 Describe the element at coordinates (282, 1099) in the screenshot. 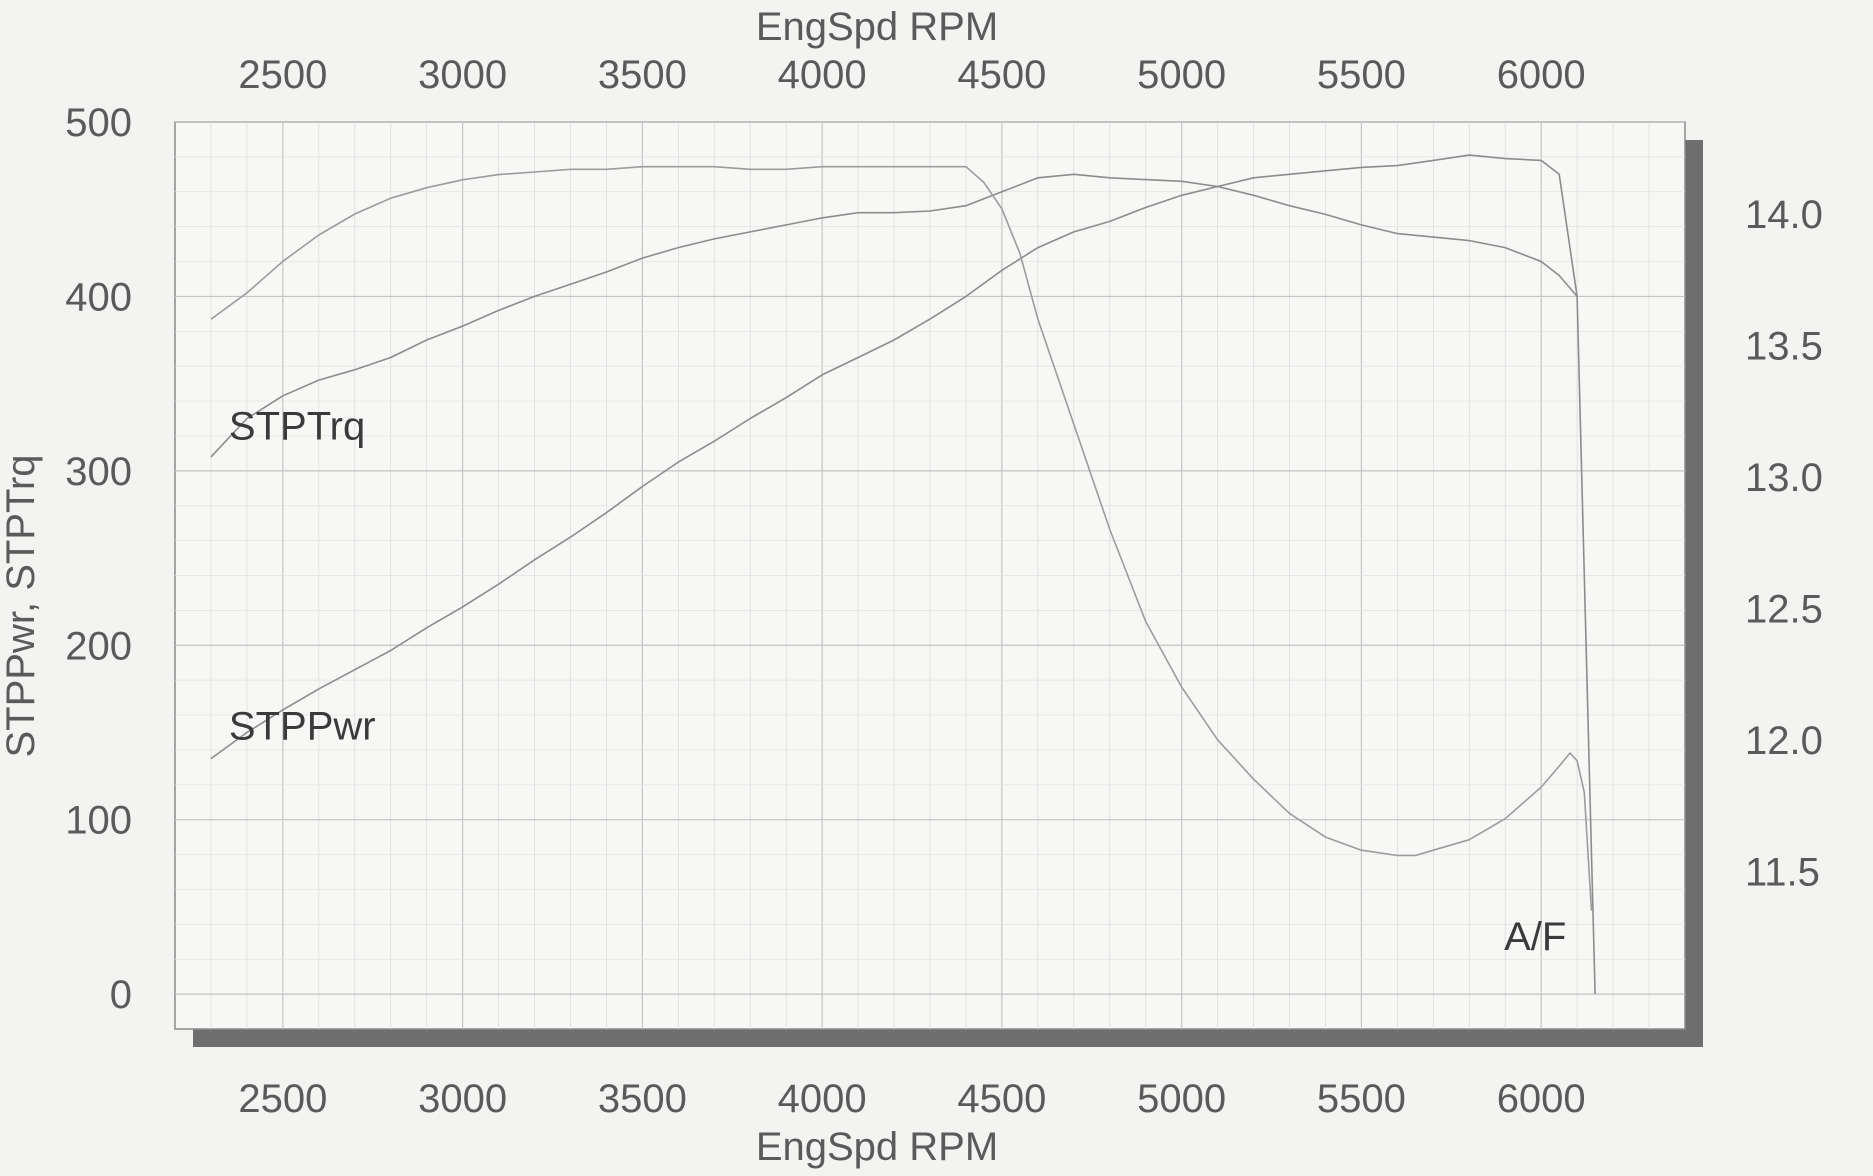

I see `x-tick-label-bottom: 2500` at that location.